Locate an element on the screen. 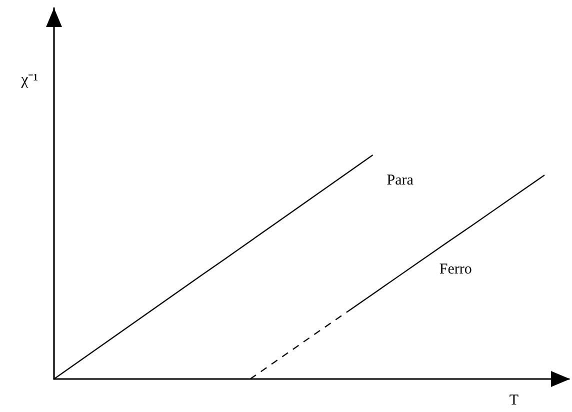  y-axis-title: χ⁻¹ is located at coordinates (29, 80).